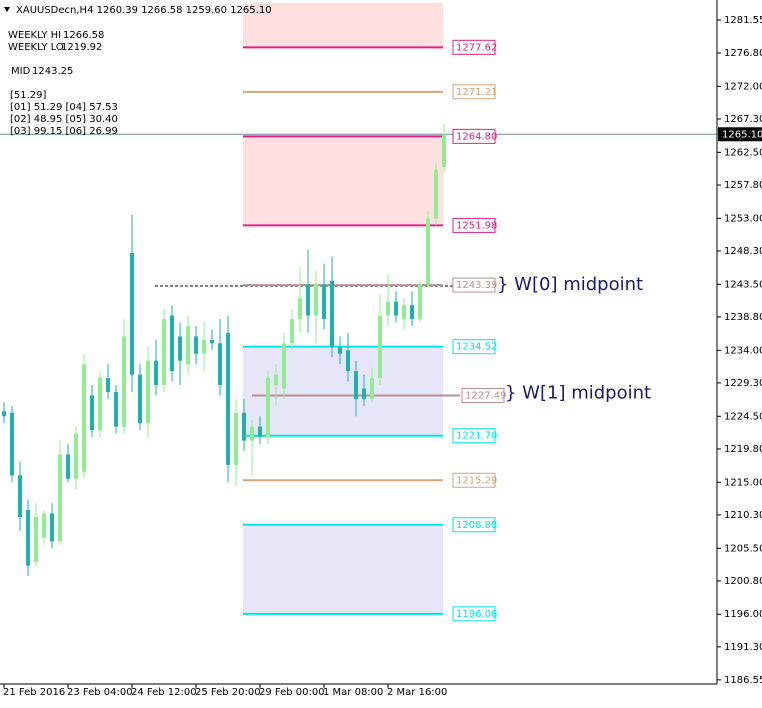 The image size is (762, 708). I want to click on info-line: [01] 51.29 [04] 57.53, so click(64, 107).